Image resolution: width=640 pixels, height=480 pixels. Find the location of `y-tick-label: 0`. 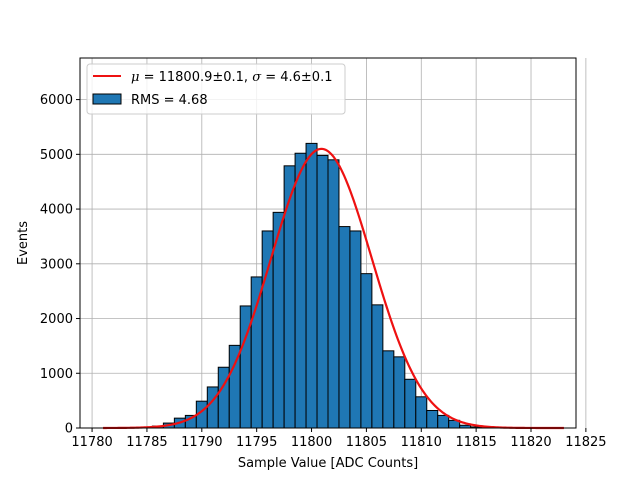

y-tick-label: 0 is located at coordinates (69, 429).